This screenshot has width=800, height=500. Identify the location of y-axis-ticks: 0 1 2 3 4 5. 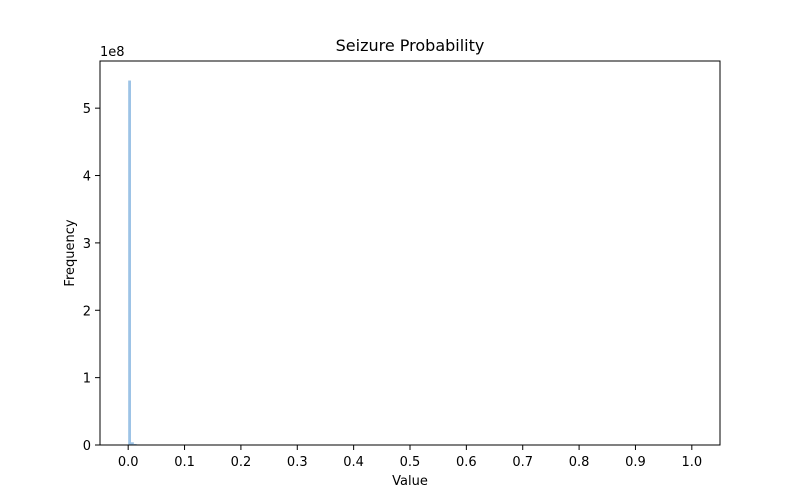
(91, 278).